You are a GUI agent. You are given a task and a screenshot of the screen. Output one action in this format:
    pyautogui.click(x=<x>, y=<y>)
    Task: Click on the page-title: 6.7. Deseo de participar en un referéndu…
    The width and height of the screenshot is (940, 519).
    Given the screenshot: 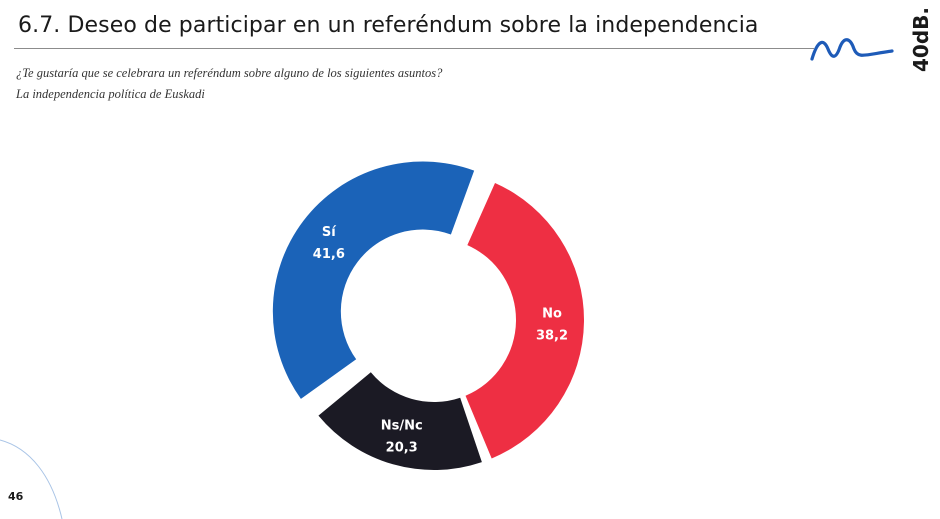 What is the action you would take?
    pyautogui.click(x=388, y=25)
    